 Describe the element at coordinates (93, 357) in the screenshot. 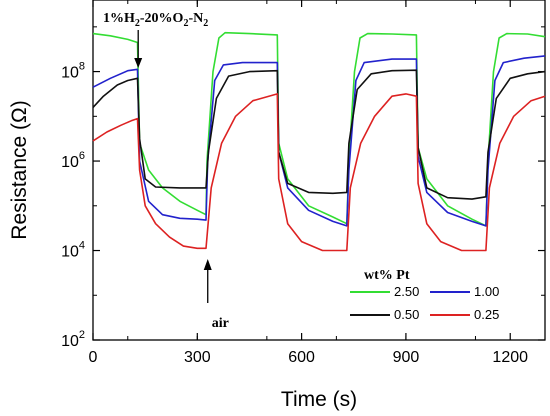

I see `x-tick-label: 0` at that location.